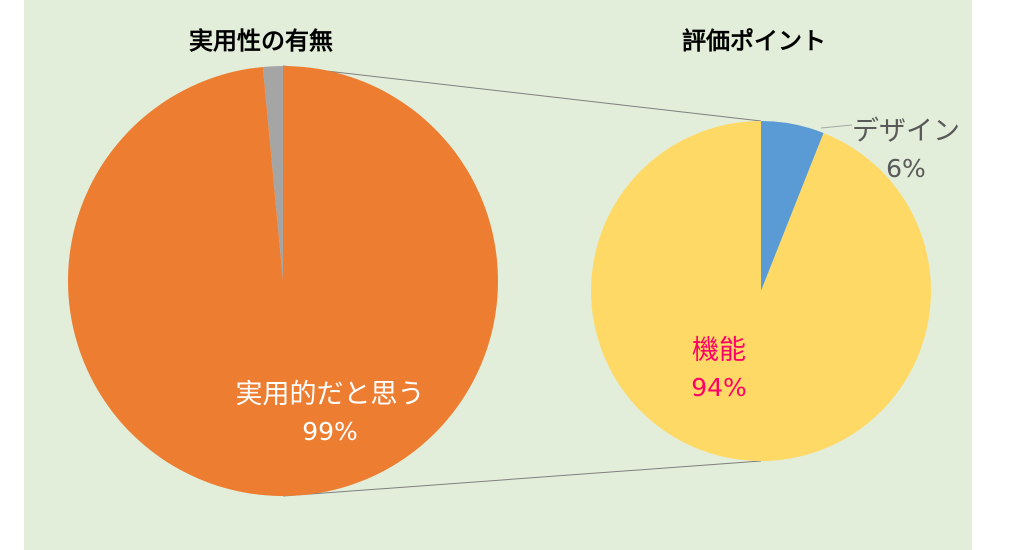 This screenshot has width=1024, height=550. Describe the element at coordinates (522, 478) in the screenshot. I see `connector-line-bottom` at that location.